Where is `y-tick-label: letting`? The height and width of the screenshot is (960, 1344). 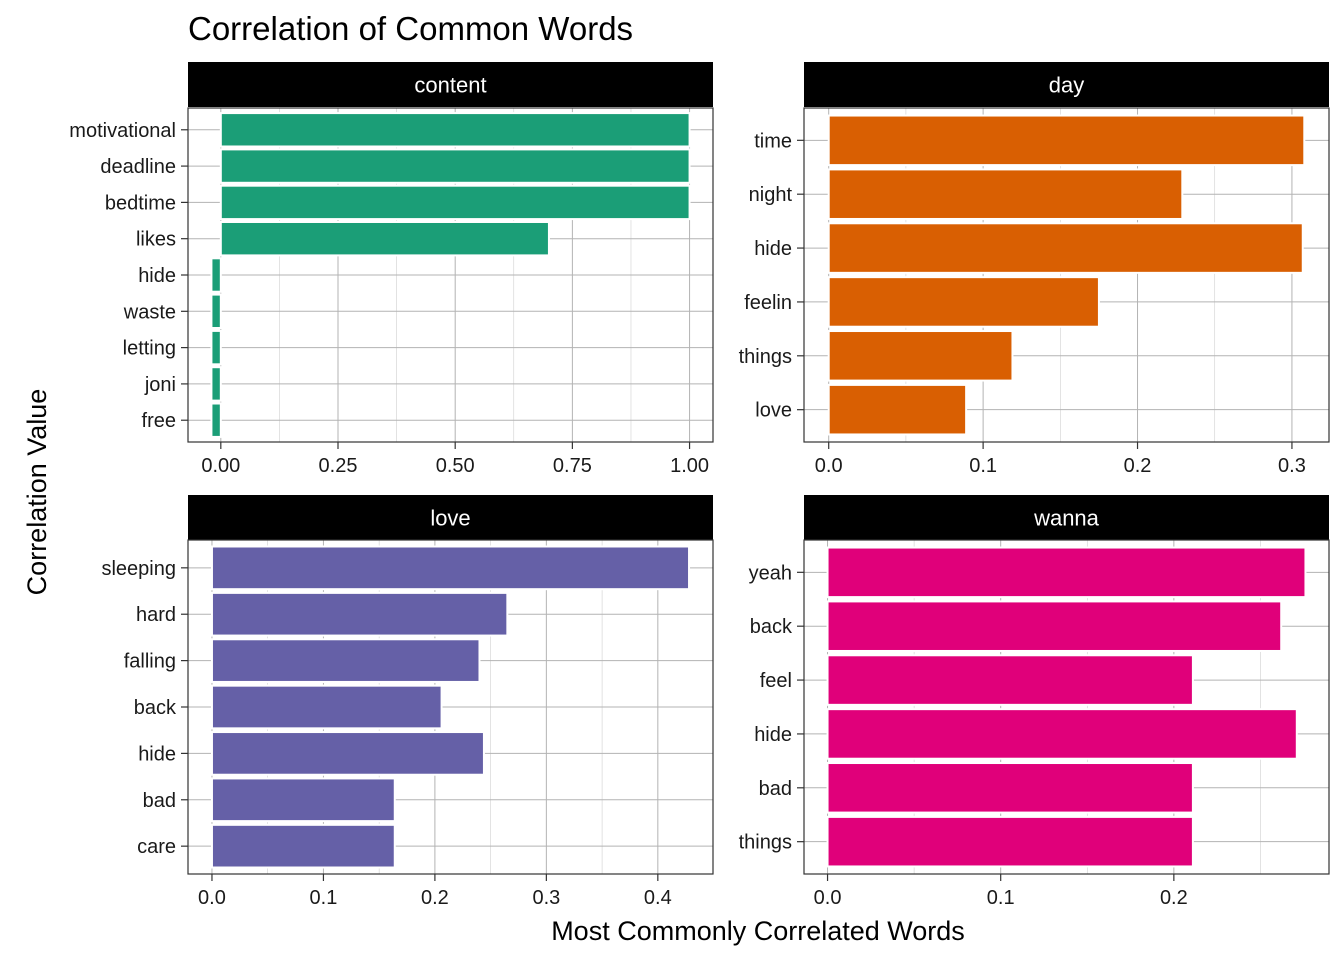 y-tick-label: letting is located at coordinates (149, 349).